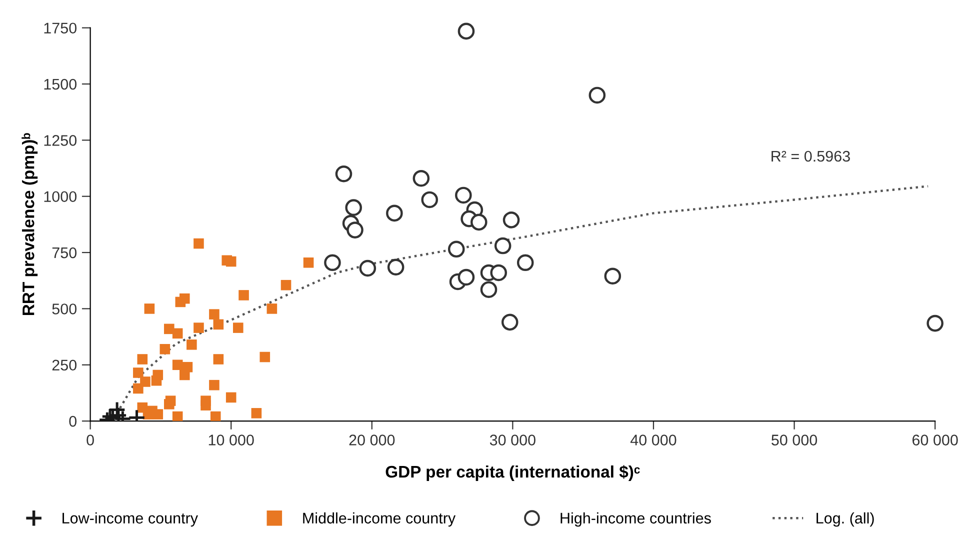 The width and height of the screenshot is (971, 535). What do you see at coordinates (935, 440) in the screenshot?
I see `x-tick-label: 60 000` at bounding box center [935, 440].